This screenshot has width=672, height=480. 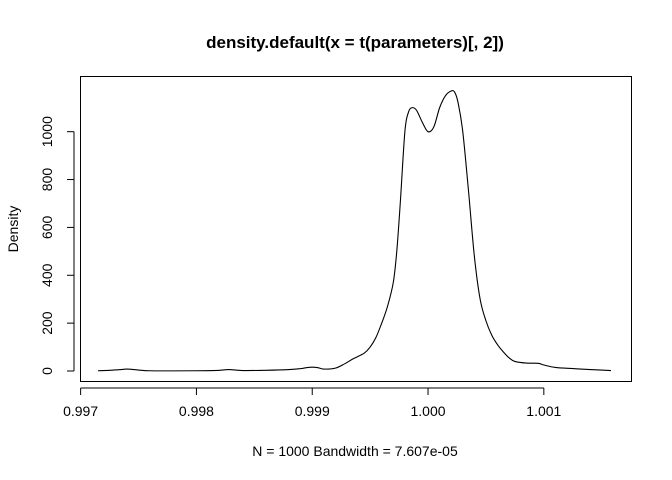 What do you see at coordinates (47, 371) in the screenshot?
I see `y-tick-label: 0` at bounding box center [47, 371].